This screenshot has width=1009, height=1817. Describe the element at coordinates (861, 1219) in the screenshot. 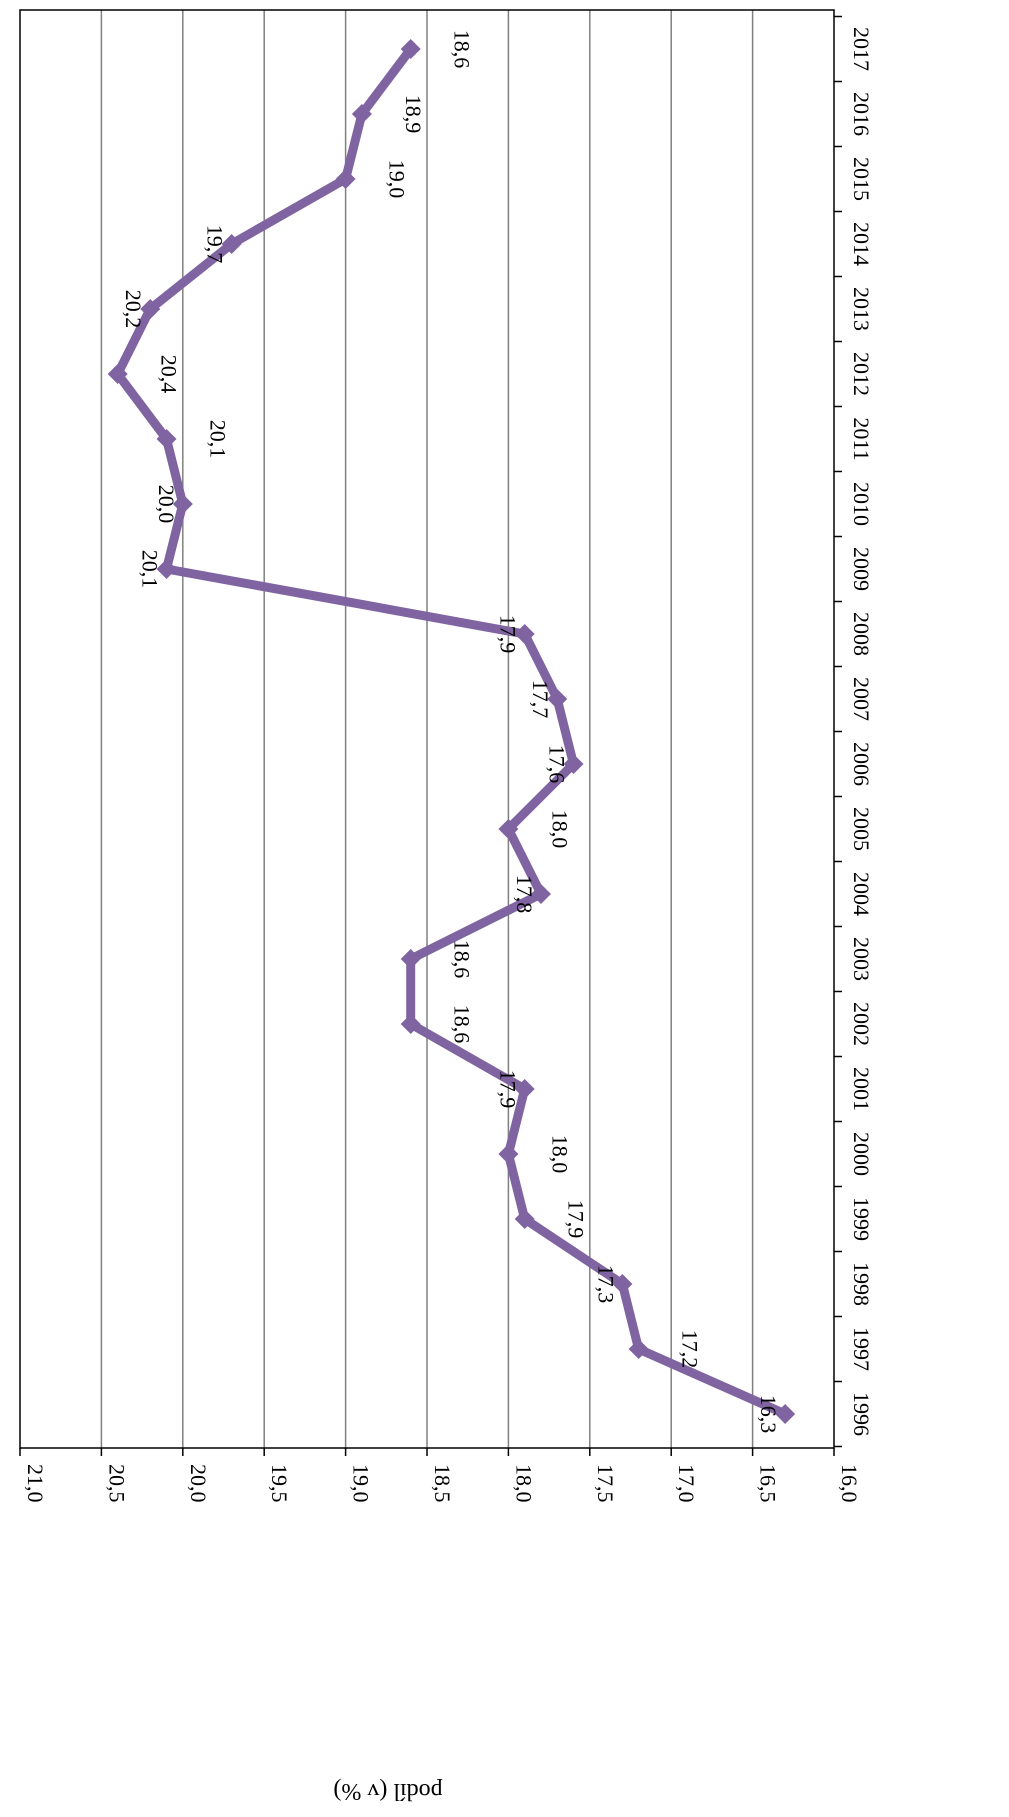

I see `x-tick-label: 1999` at that location.